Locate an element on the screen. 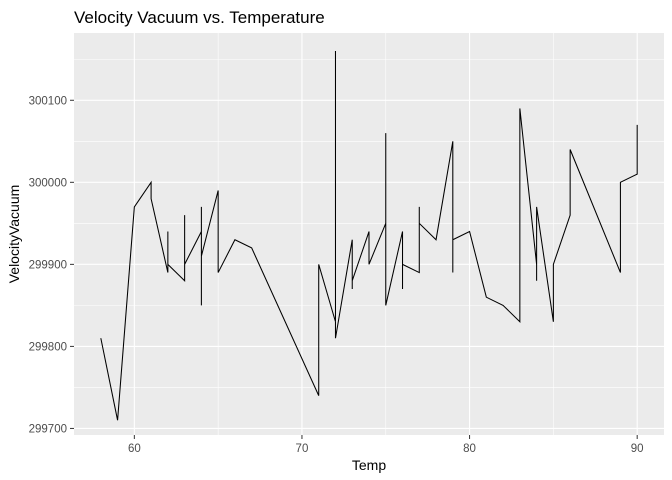 The width and height of the screenshot is (672, 480). x-axis: 60 70 80 90 is located at coordinates (386, 445).